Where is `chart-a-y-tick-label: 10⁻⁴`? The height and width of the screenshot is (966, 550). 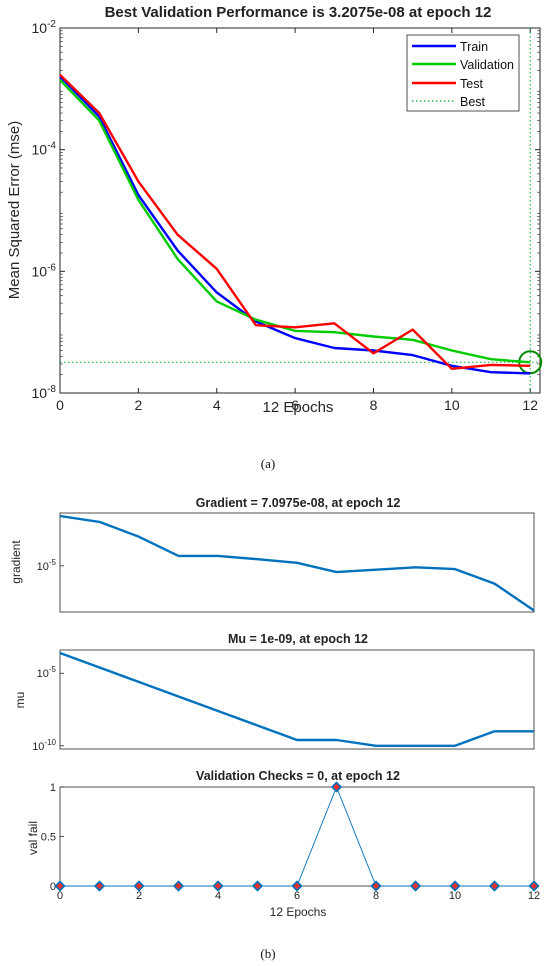
chart-a-y-tick-label: 10⁻⁴ is located at coordinates (44, 149).